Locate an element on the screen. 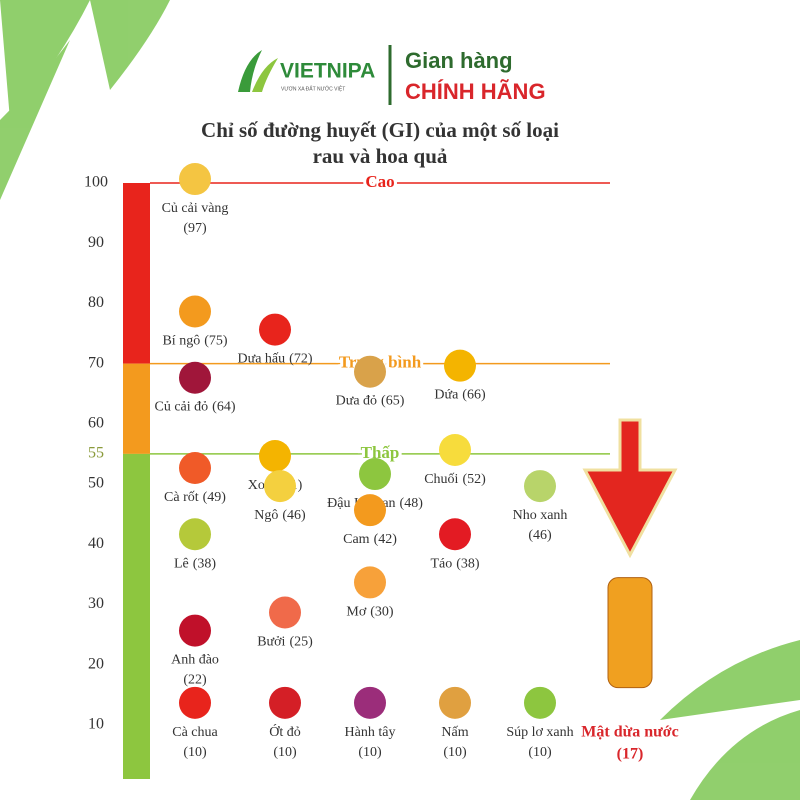 The height and width of the screenshot is (800, 800). item-value-label: (17) is located at coordinates (630, 753).